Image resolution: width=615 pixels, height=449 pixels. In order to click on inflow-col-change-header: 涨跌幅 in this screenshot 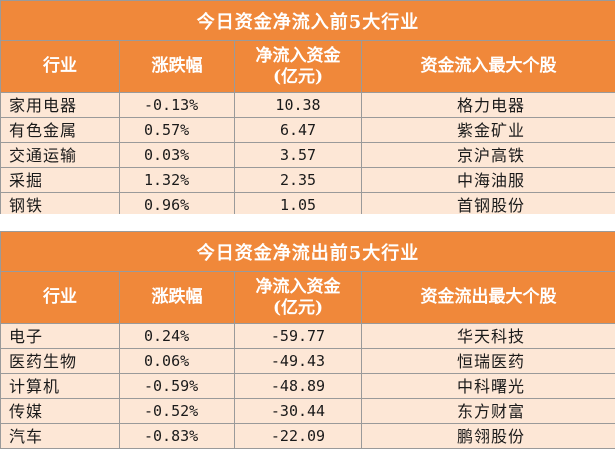, I will do `click(177, 67)`.